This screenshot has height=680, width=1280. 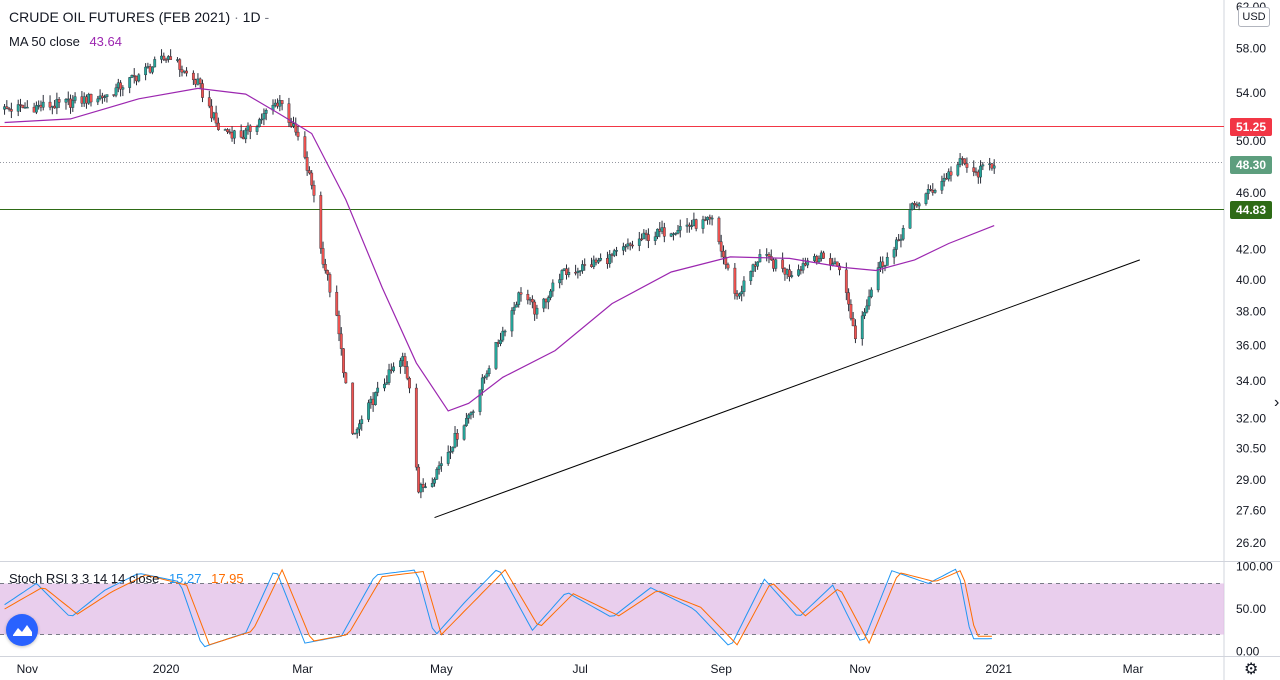 What do you see at coordinates (1254, 17) in the screenshot?
I see `currency-button: USD` at bounding box center [1254, 17].